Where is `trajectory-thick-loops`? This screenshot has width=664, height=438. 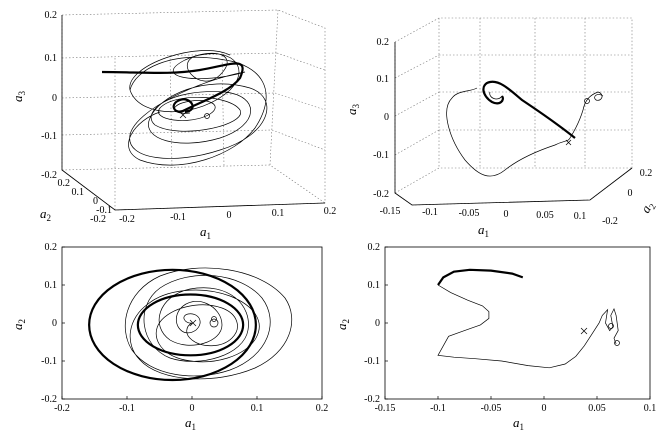 trajectory-thick-loops is located at coordinates (172, 325).